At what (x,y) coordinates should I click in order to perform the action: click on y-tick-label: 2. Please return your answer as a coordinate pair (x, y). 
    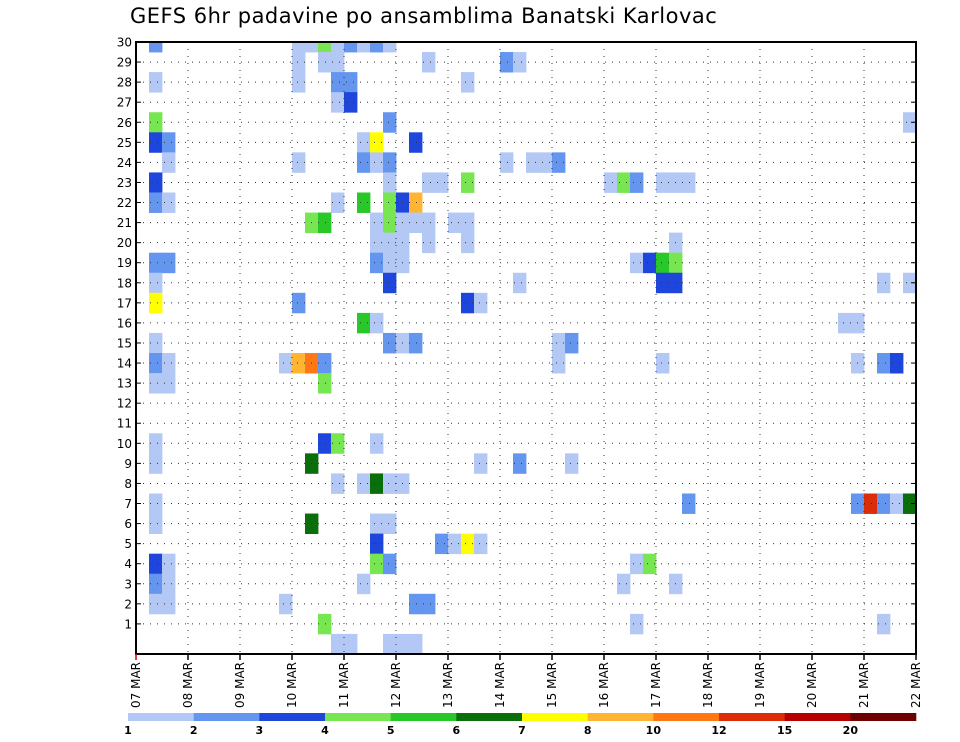
    Looking at the image, I should click on (128, 604).